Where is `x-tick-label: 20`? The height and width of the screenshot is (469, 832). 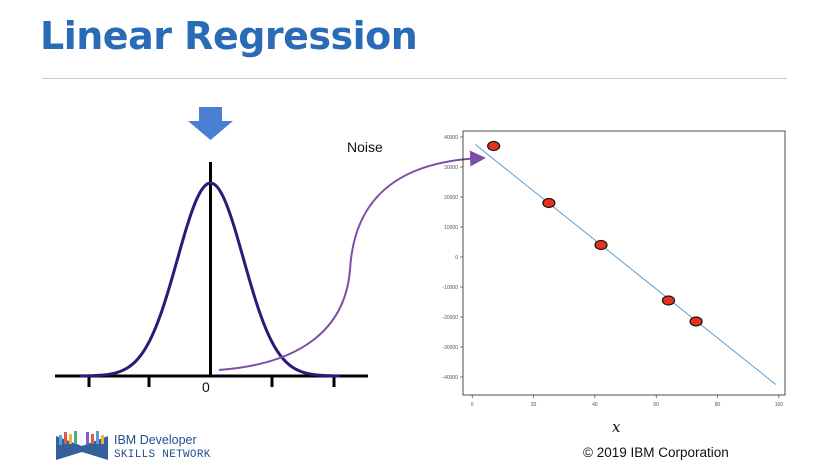
x-tick-label: 20 is located at coordinates (534, 405).